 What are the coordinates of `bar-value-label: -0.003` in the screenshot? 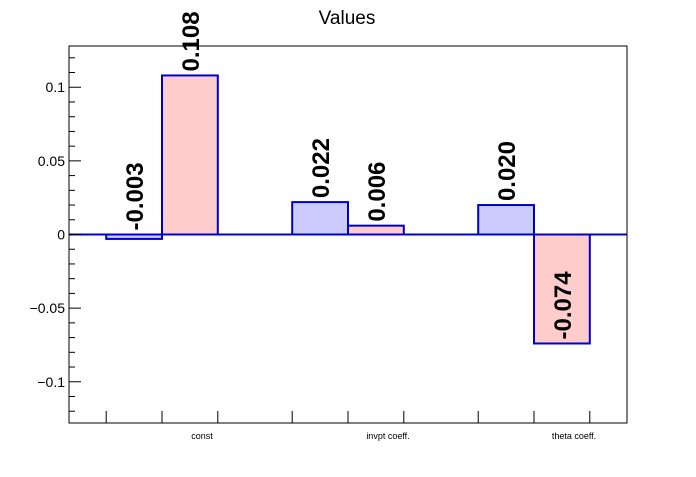 It's located at (135, 196).